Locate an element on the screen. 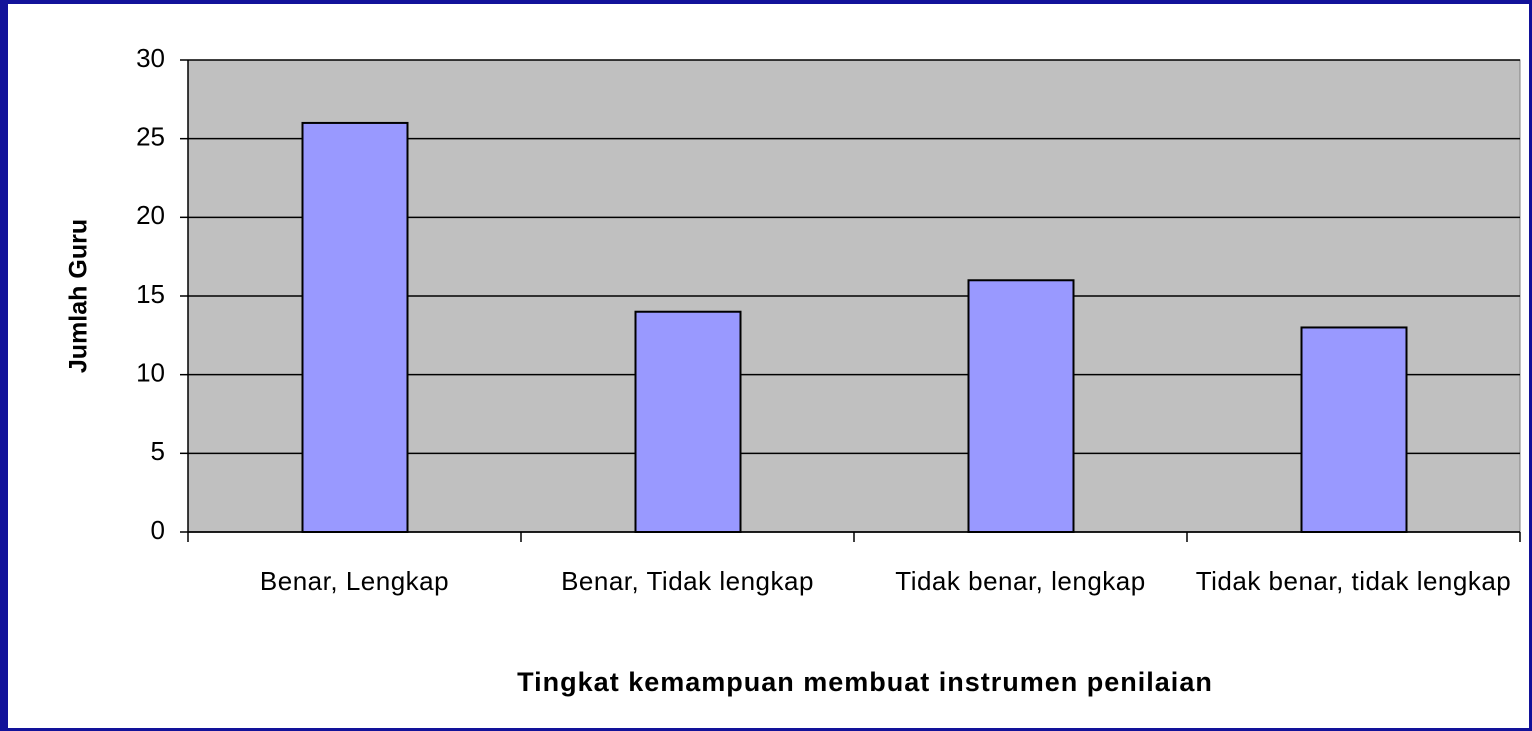  y-tick-label: 5 is located at coordinates (158, 451).